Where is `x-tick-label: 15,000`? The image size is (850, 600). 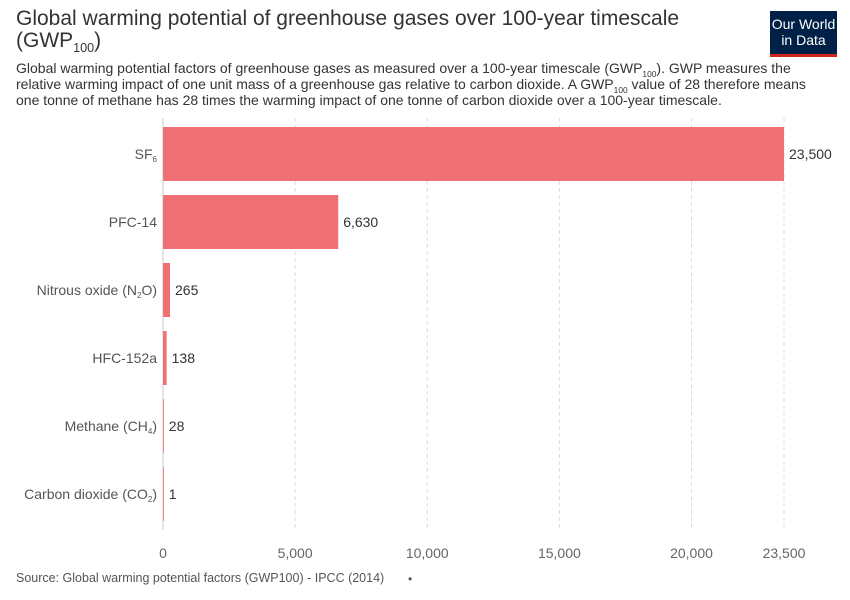 x-tick-label: 15,000 is located at coordinates (559, 553).